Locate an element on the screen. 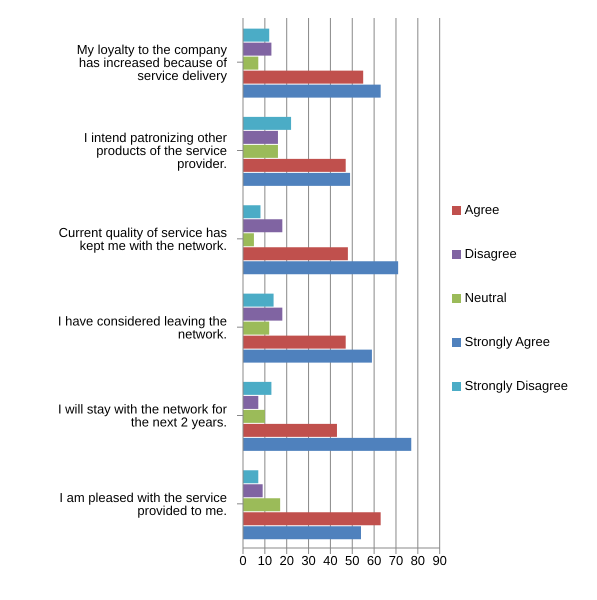 This screenshot has height=600, width=597. x-tick-label: 10 is located at coordinates (265, 560).